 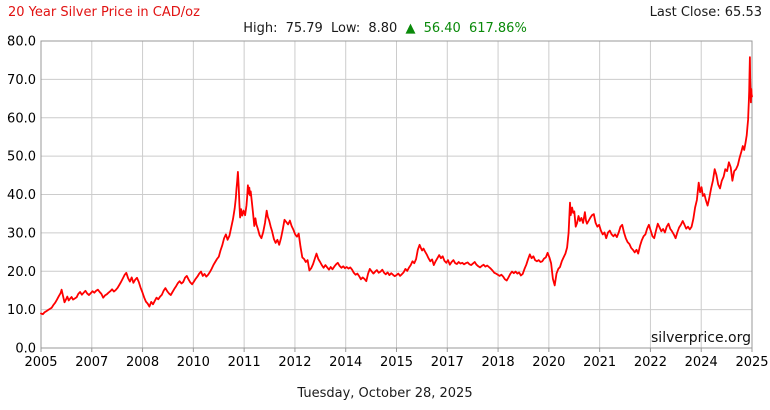 I want to click on y-tick-label: 70.0, so click(x=21, y=80).